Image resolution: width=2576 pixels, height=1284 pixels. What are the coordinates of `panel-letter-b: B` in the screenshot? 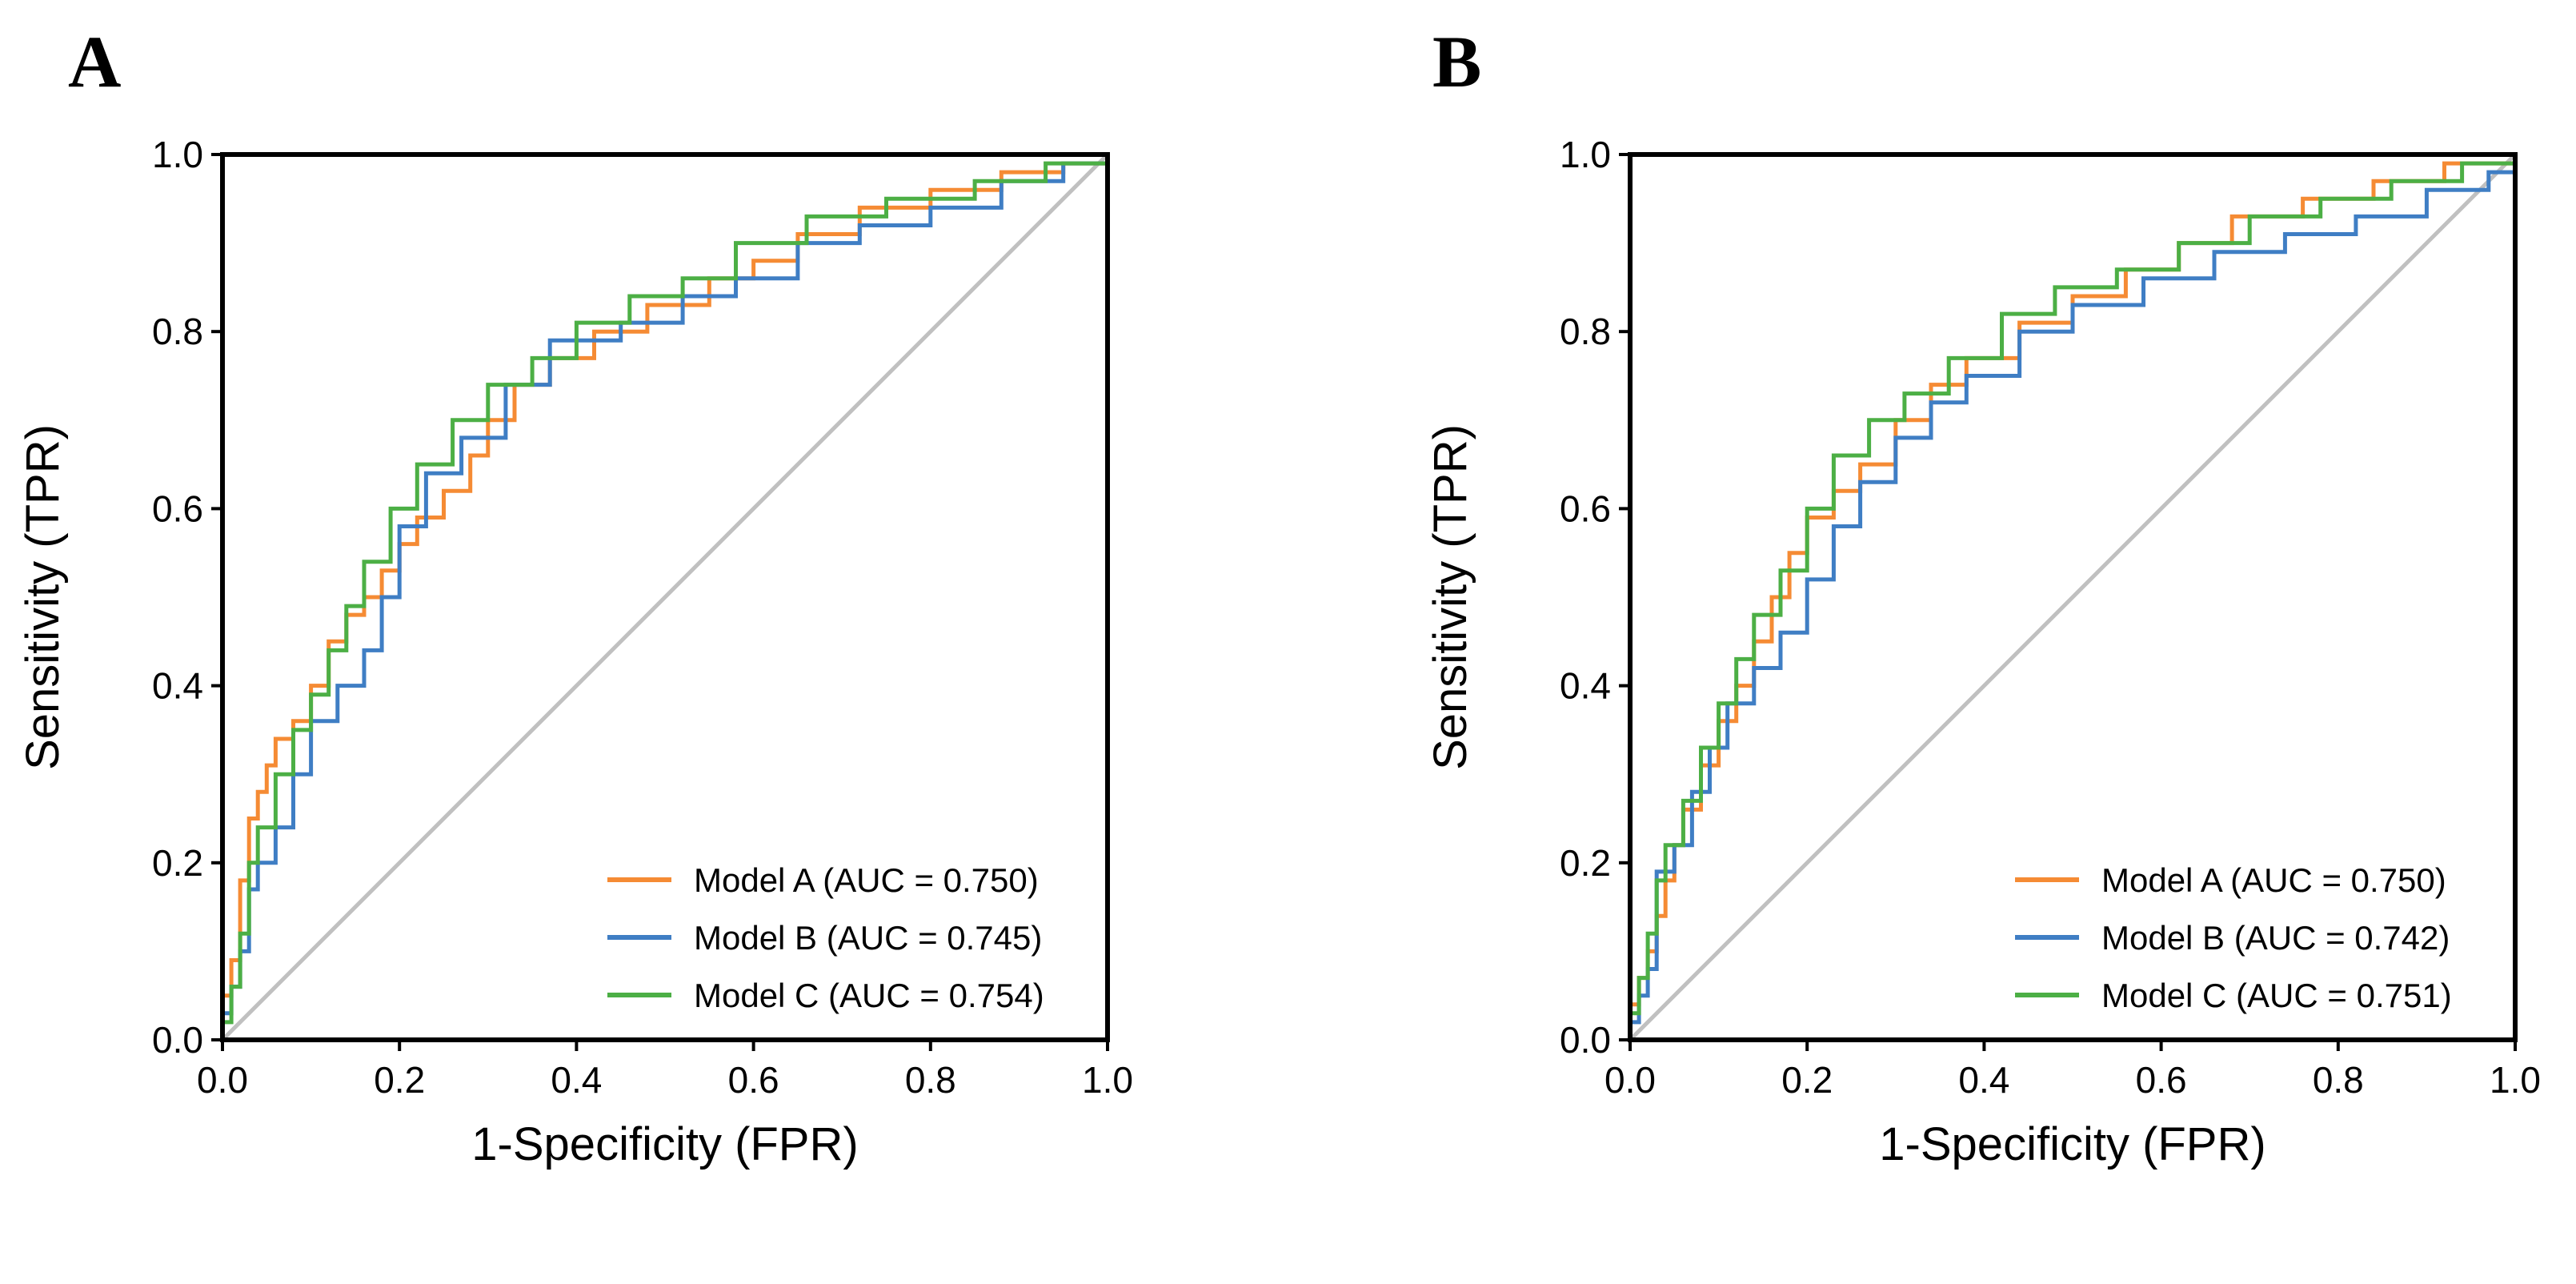 It's located at (1456, 61).